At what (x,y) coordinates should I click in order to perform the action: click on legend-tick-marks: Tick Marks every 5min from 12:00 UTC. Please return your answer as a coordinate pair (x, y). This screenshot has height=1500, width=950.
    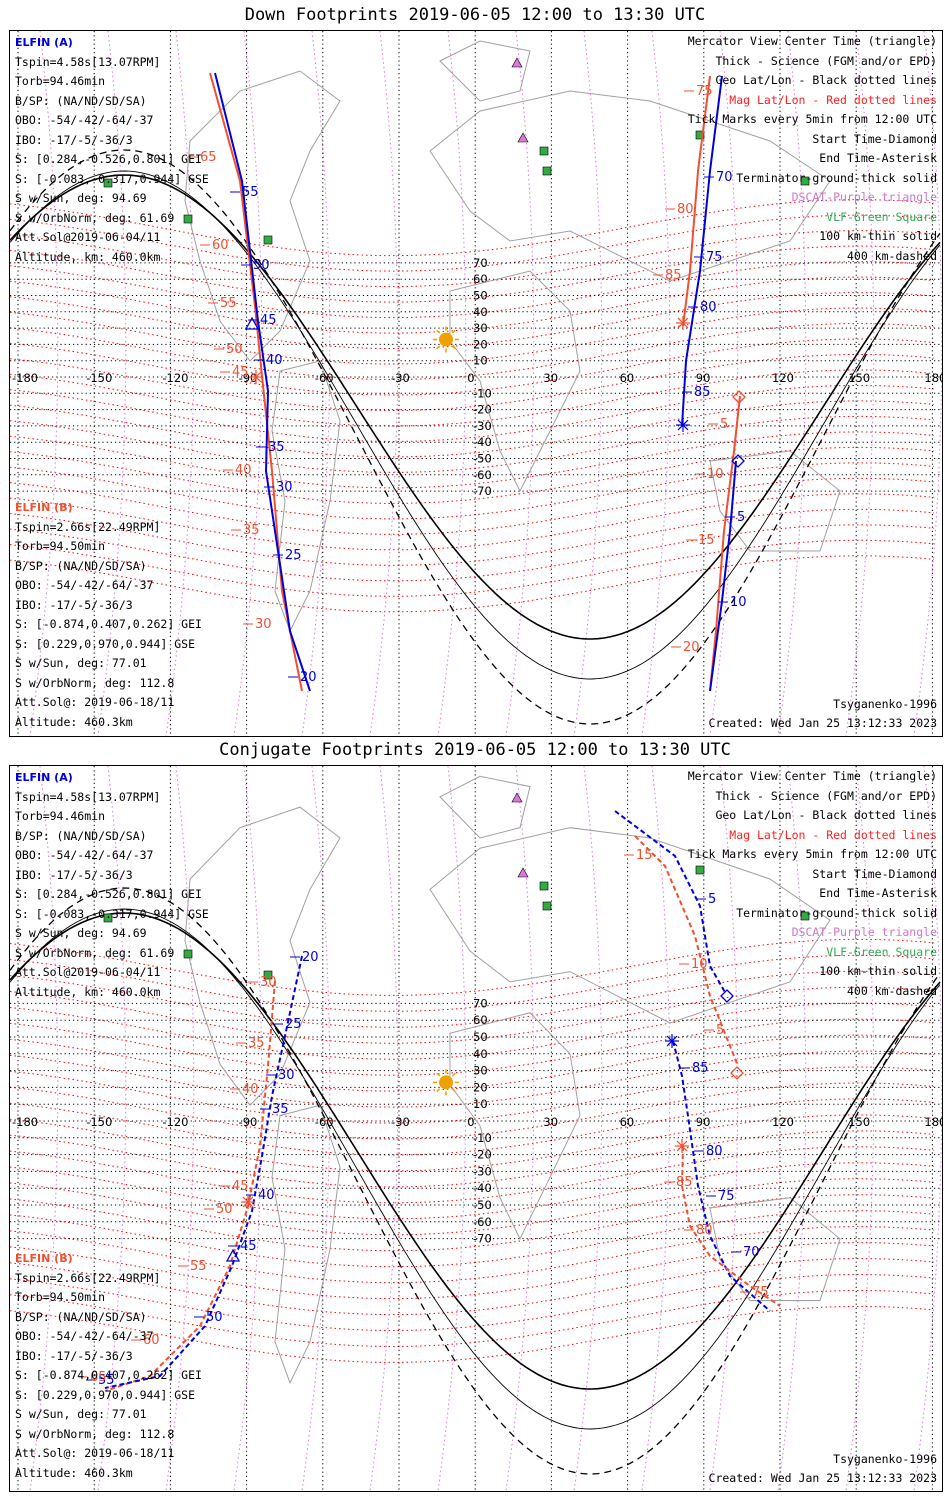
    Looking at the image, I should click on (812, 119).